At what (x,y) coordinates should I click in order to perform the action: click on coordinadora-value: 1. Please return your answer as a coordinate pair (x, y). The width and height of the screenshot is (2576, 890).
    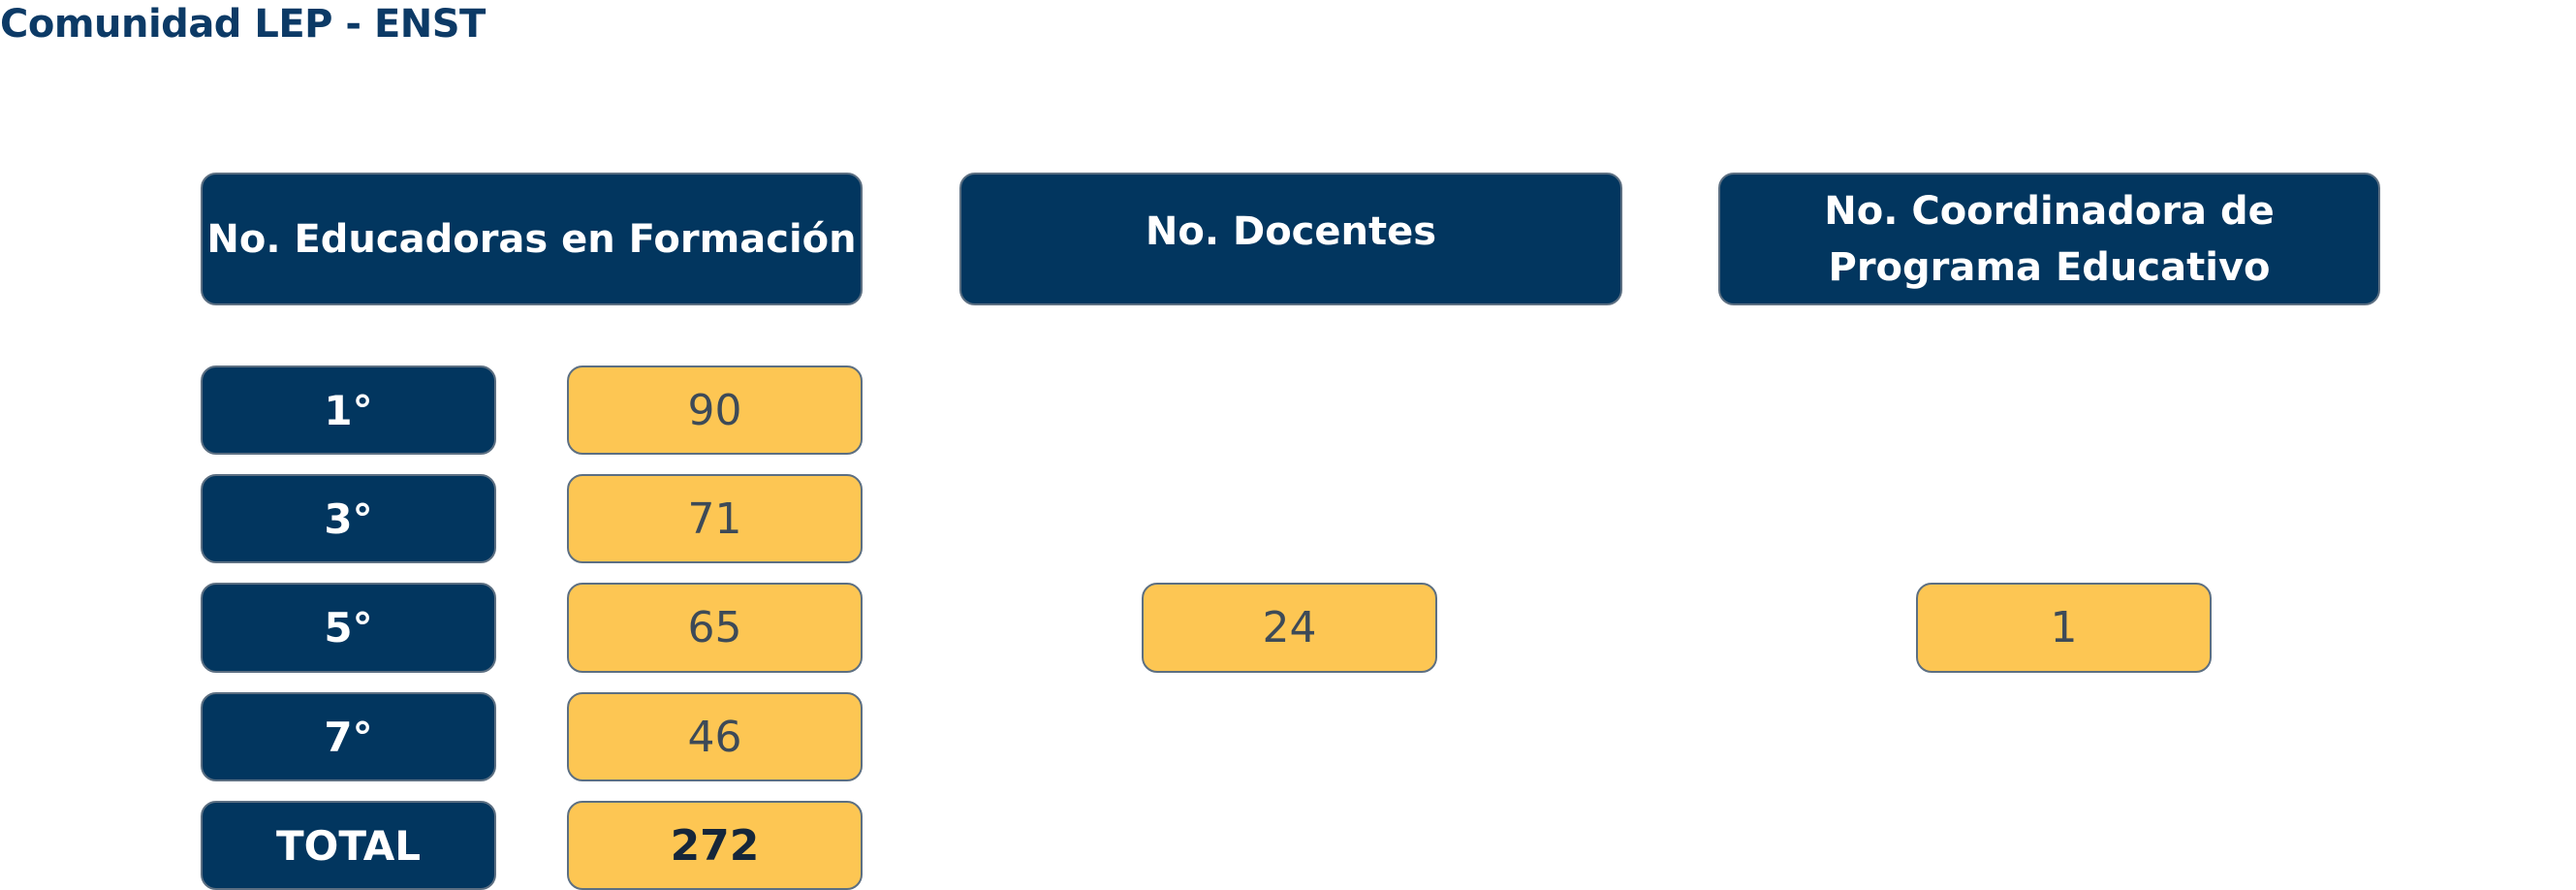
    Looking at the image, I should click on (2064, 628).